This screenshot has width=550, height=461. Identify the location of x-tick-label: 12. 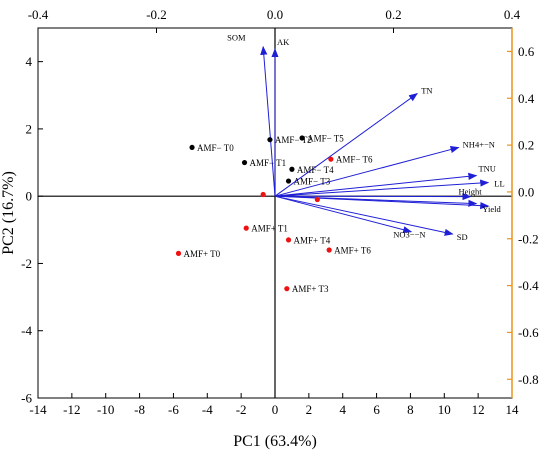
(478, 409).